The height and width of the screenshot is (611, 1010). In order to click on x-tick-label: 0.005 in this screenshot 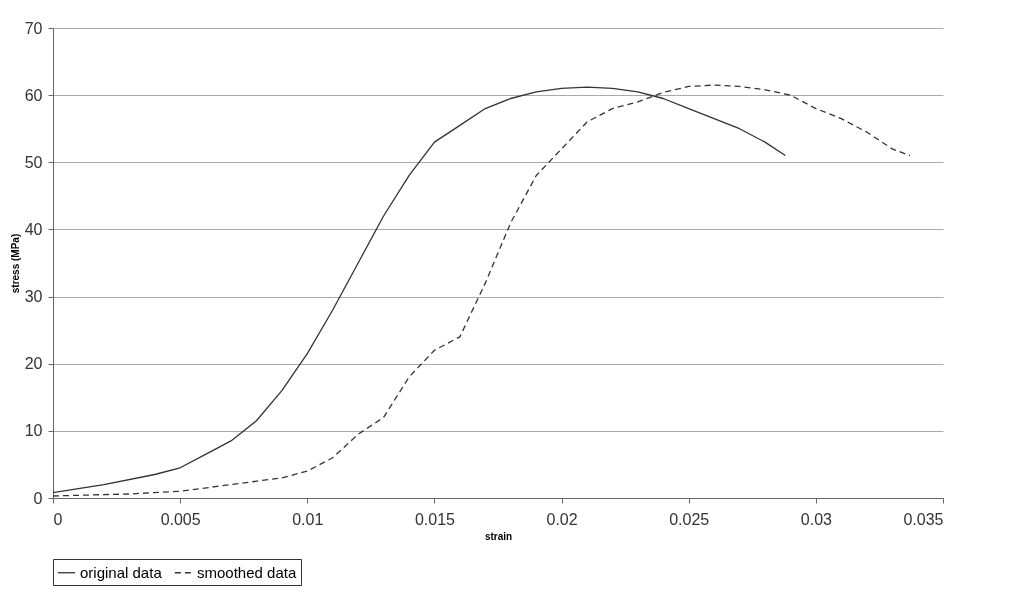, I will do `click(180, 519)`.